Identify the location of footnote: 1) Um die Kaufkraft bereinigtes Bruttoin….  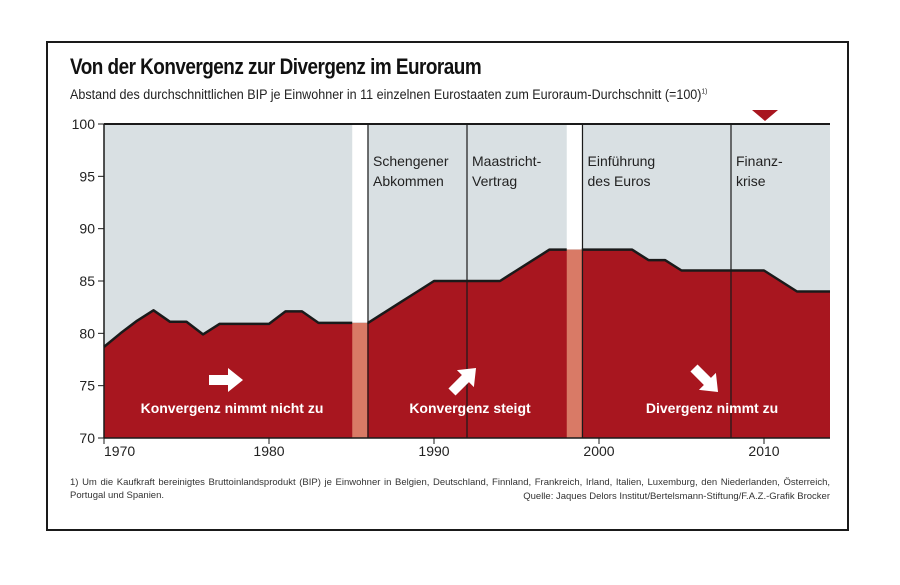
(450, 489).